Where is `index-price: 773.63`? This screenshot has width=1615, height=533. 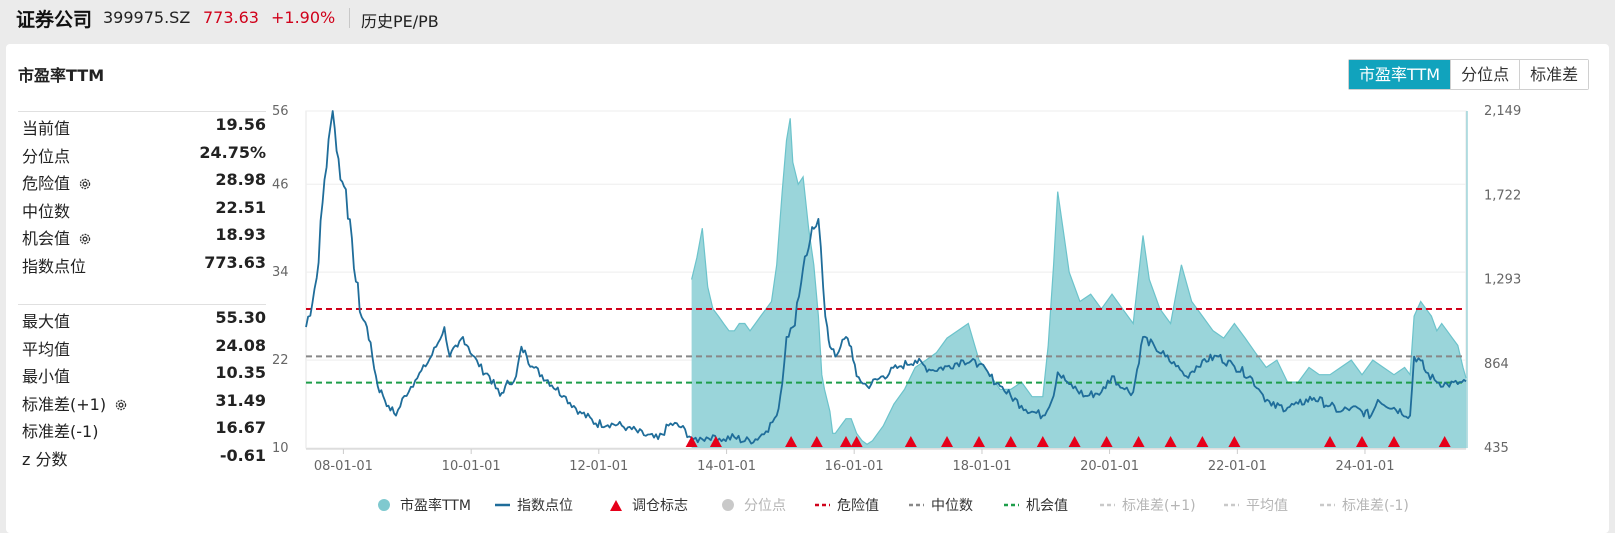
index-price: 773.63 is located at coordinates (231, 17).